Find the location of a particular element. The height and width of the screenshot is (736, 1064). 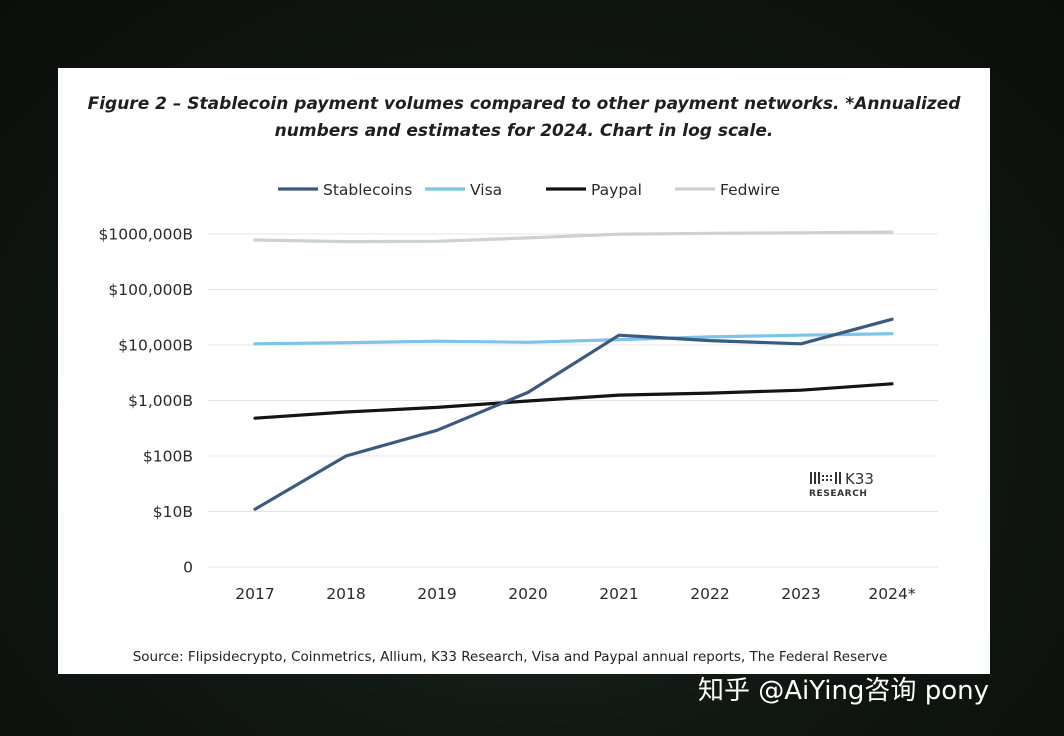

y-tick-label: $100B is located at coordinates (168, 457).